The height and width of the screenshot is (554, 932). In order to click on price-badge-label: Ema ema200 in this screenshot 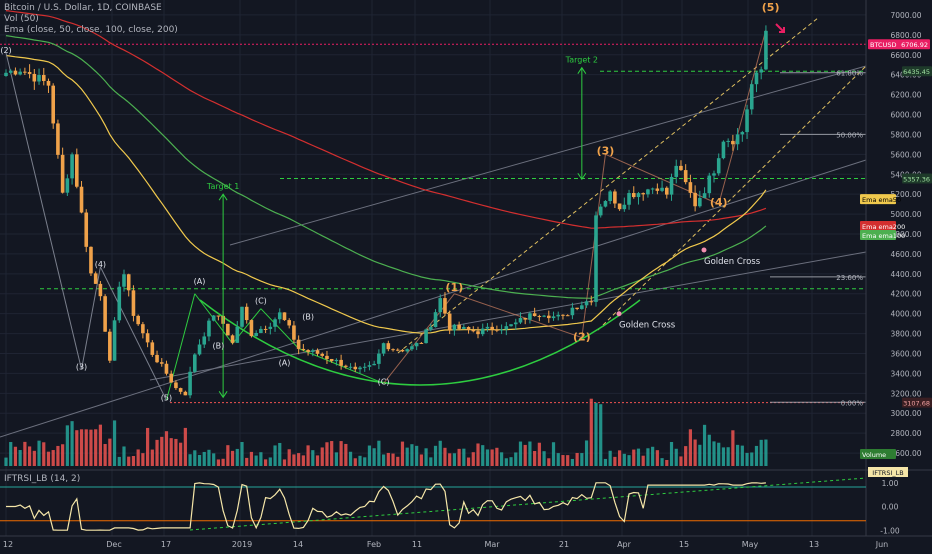, I will do `click(883, 227)`.